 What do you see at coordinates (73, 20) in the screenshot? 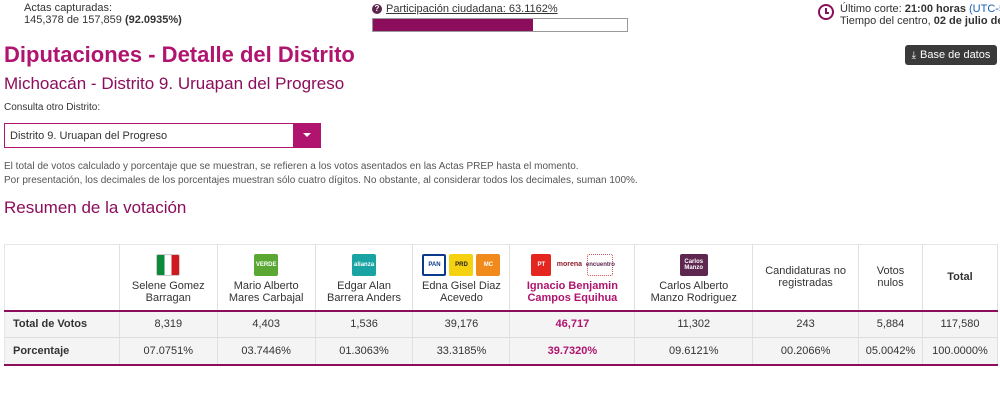
I see `actas-counts: 145,378 de 157,859` at bounding box center [73, 20].